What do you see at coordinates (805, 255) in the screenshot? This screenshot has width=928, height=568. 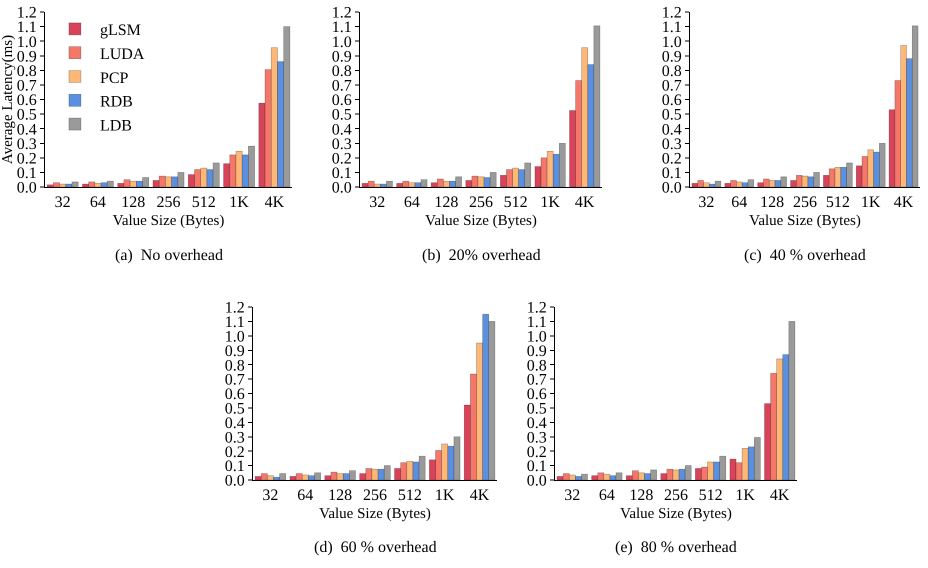 I see `text: (c) 40 % overhead` at bounding box center [805, 255].